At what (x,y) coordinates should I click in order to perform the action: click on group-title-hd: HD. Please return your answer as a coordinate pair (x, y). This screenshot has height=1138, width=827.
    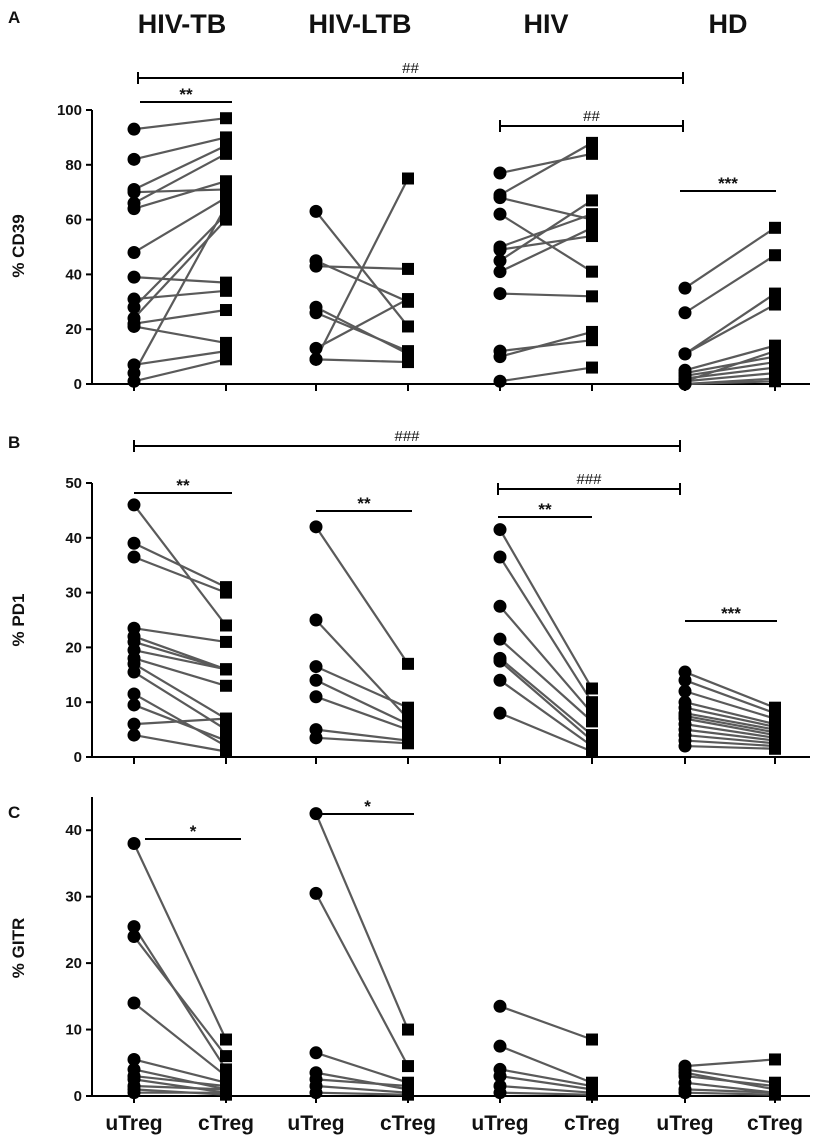
    Looking at the image, I should click on (728, 24).